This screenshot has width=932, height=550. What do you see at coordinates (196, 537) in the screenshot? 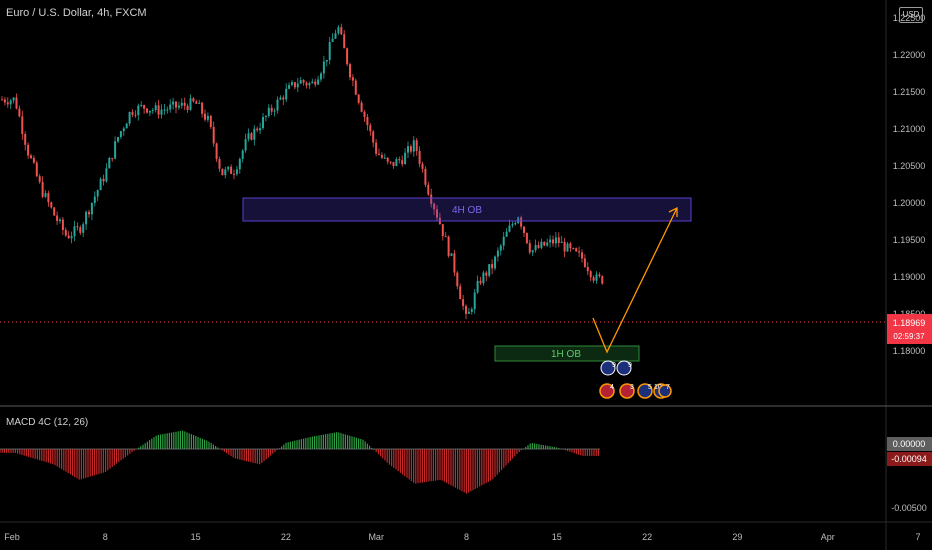
I see `time-axis-tick: 15` at bounding box center [196, 537].